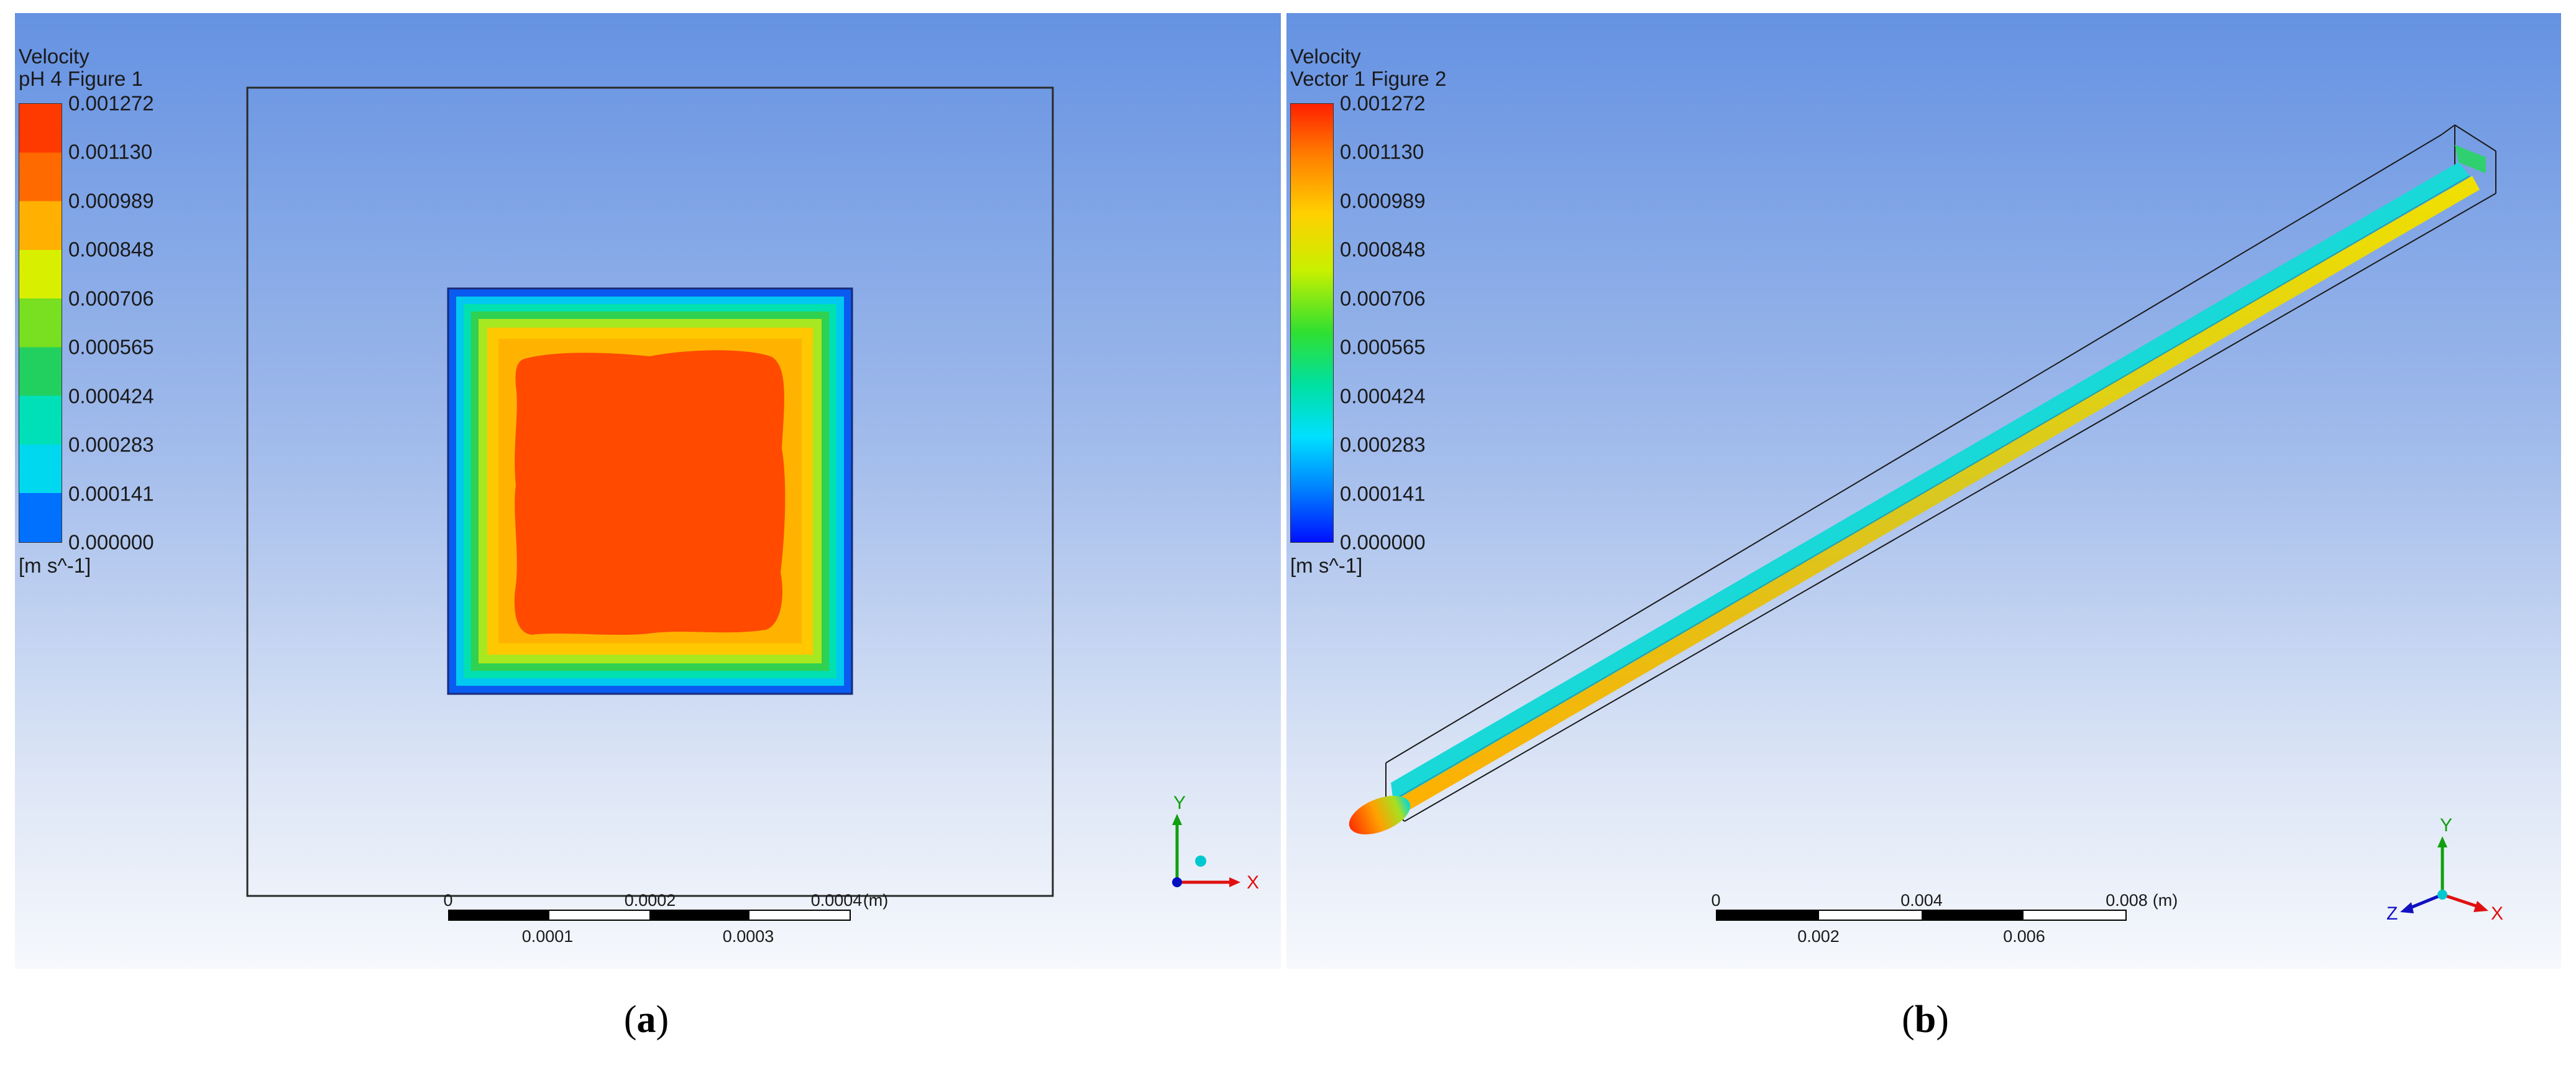  I want to click on axis-z-label: Z, so click(2392, 913).